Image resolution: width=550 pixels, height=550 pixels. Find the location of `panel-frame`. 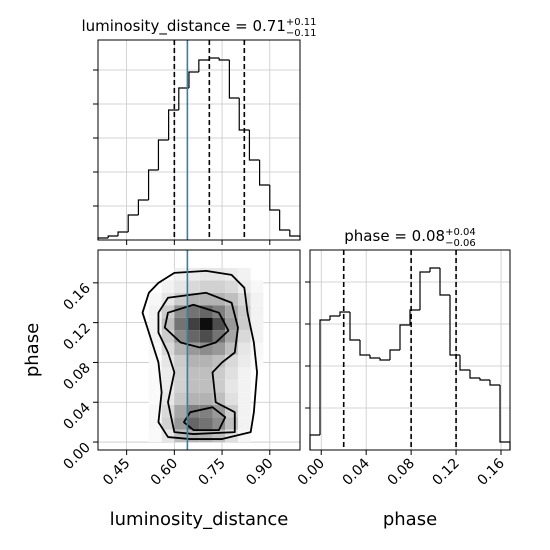

panel-frame is located at coordinates (199, 350).